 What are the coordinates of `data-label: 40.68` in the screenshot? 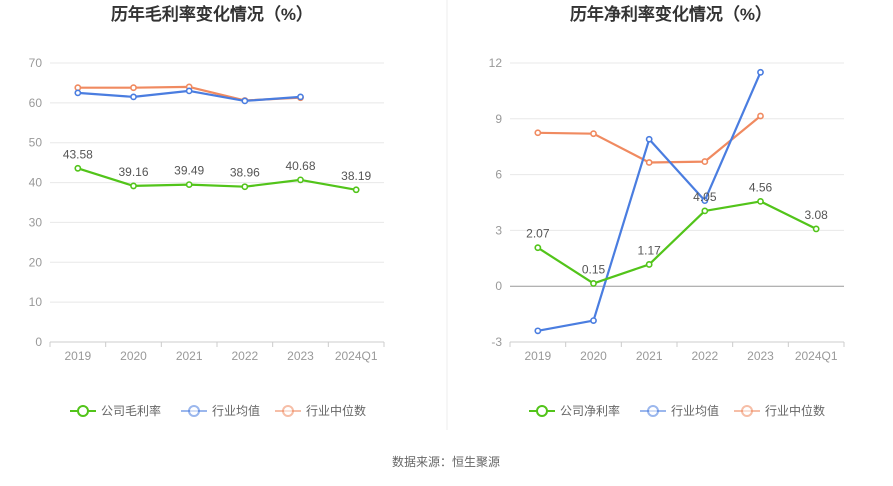 It's located at (300, 166).